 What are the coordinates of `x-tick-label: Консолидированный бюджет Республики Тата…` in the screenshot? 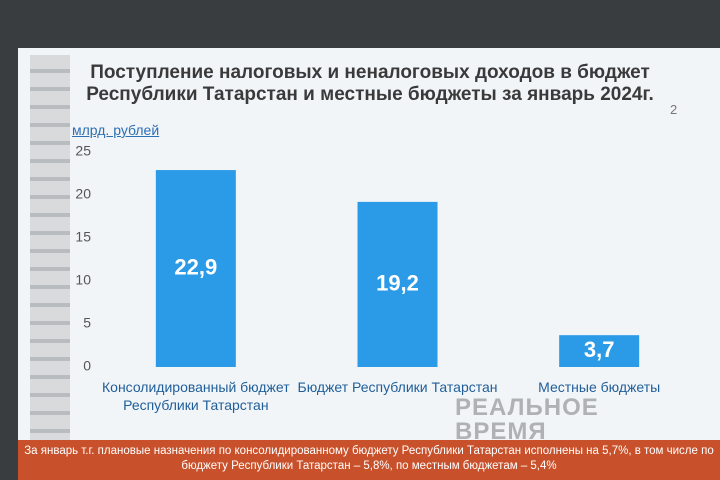 It's located at (196, 396).